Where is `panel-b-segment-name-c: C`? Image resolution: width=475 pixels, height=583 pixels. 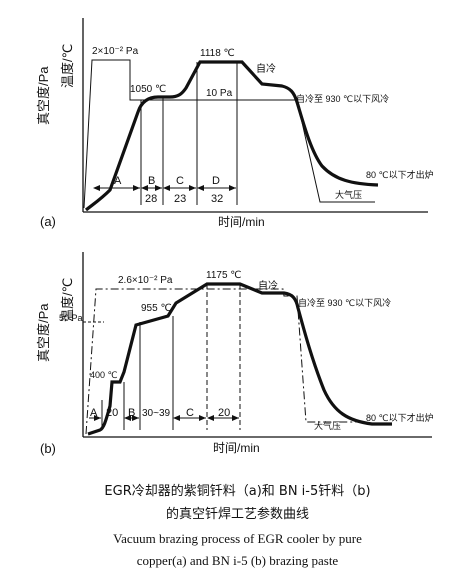 panel-b-segment-name-c: C is located at coordinates (190, 413).